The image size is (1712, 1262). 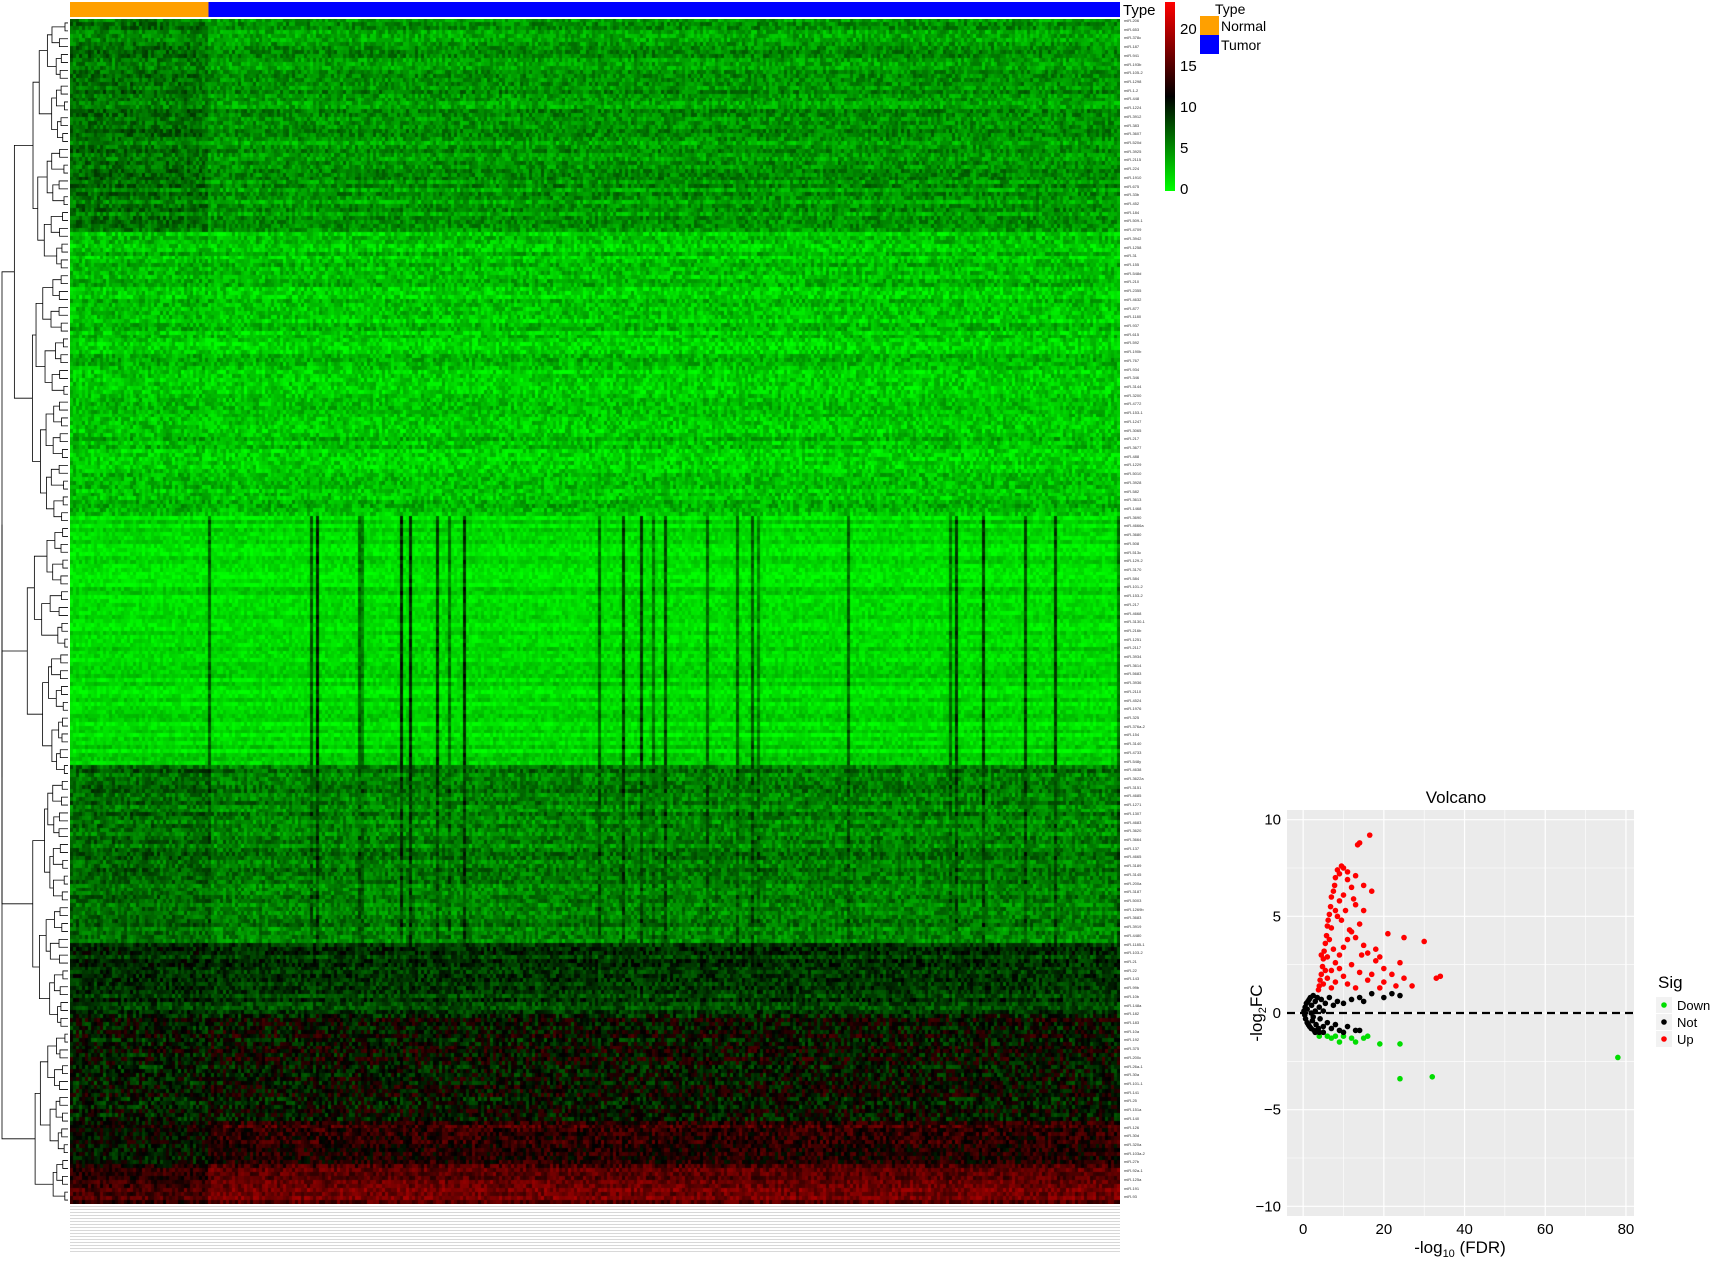 I want to click on legend-key-up, so click(x=1664, y=1039).